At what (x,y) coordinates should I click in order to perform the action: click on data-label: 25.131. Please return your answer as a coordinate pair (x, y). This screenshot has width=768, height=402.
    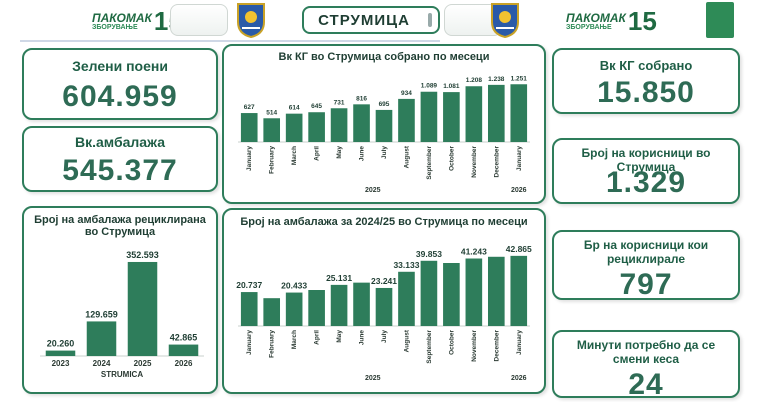
    Looking at the image, I should click on (339, 278).